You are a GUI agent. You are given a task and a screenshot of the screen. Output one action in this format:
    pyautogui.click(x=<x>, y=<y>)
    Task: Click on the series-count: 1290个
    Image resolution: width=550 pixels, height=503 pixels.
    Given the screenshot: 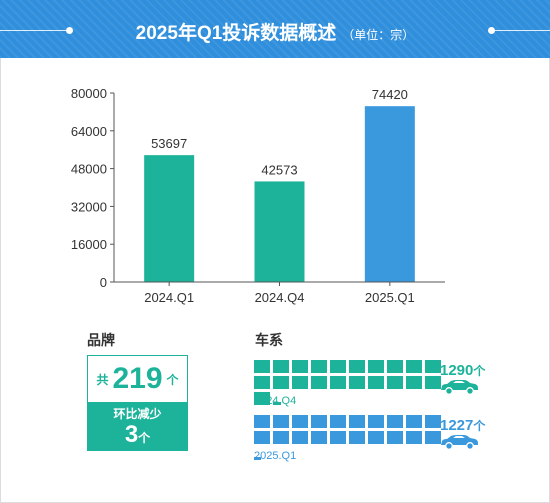 What is the action you would take?
    pyautogui.click(x=462, y=370)
    